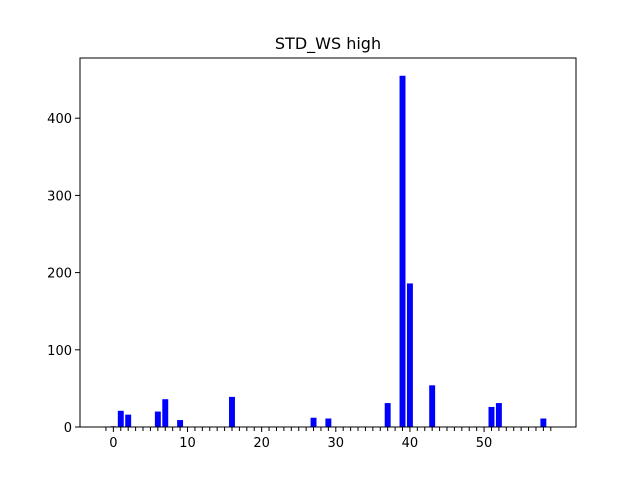 The height and width of the screenshot is (480, 640). What do you see at coordinates (328, 44) in the screenshot?
I see `chart-title: STD_WS high` at bounding box center [328, 44].